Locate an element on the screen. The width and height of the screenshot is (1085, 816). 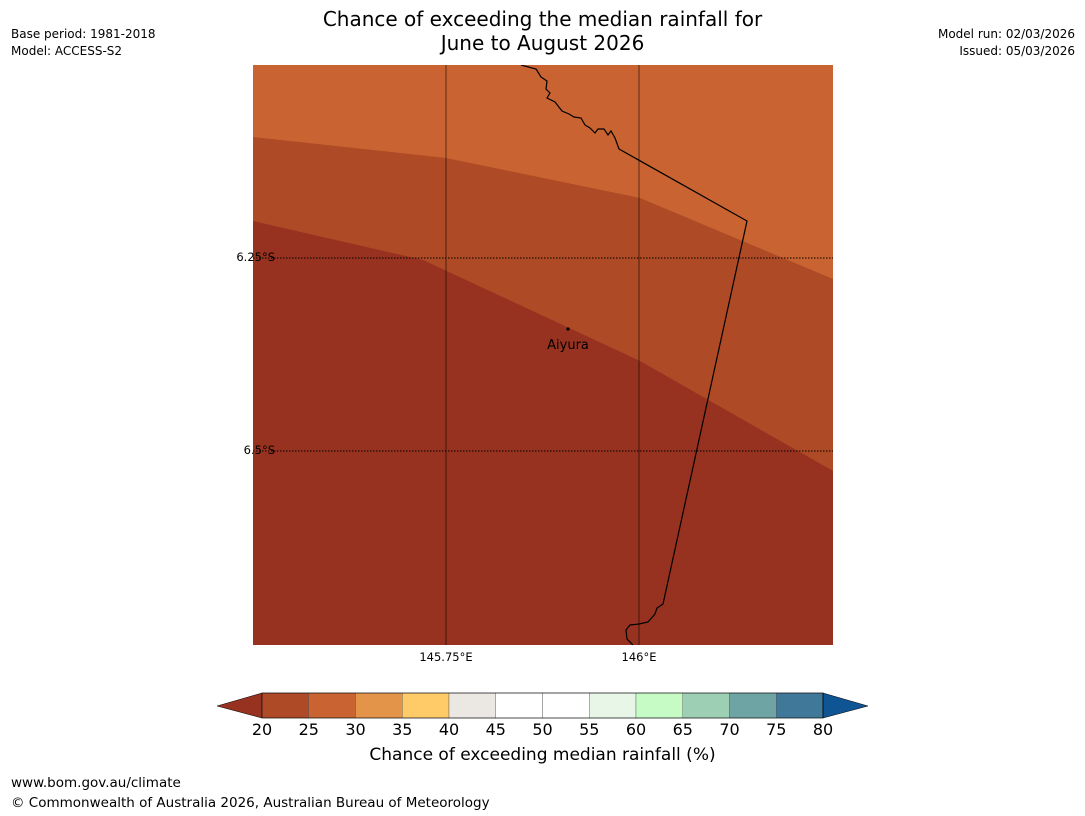
title-line-2: June to August 2026 is located at coordinates (542, 43).